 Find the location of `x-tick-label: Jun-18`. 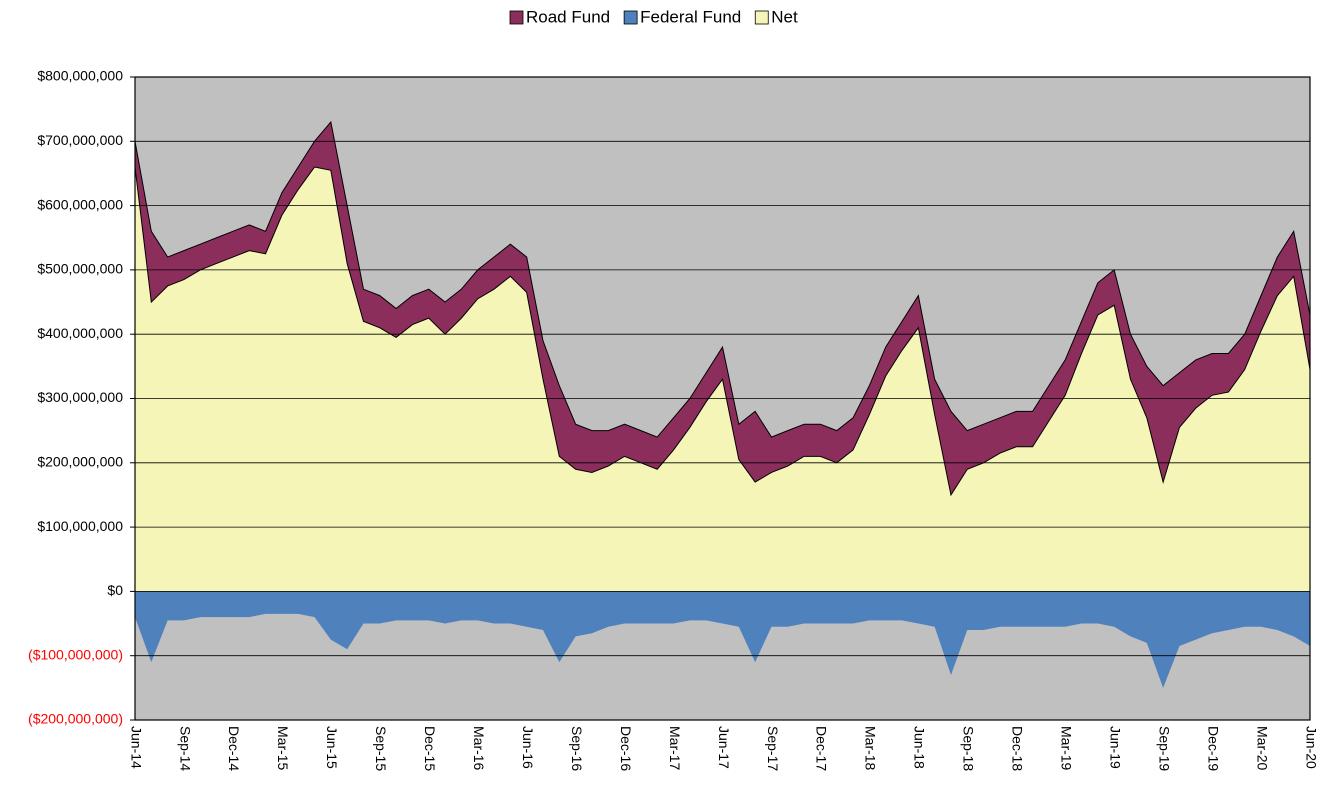

x-tick-label: Jun-18 is located at coordinates (920, 747).